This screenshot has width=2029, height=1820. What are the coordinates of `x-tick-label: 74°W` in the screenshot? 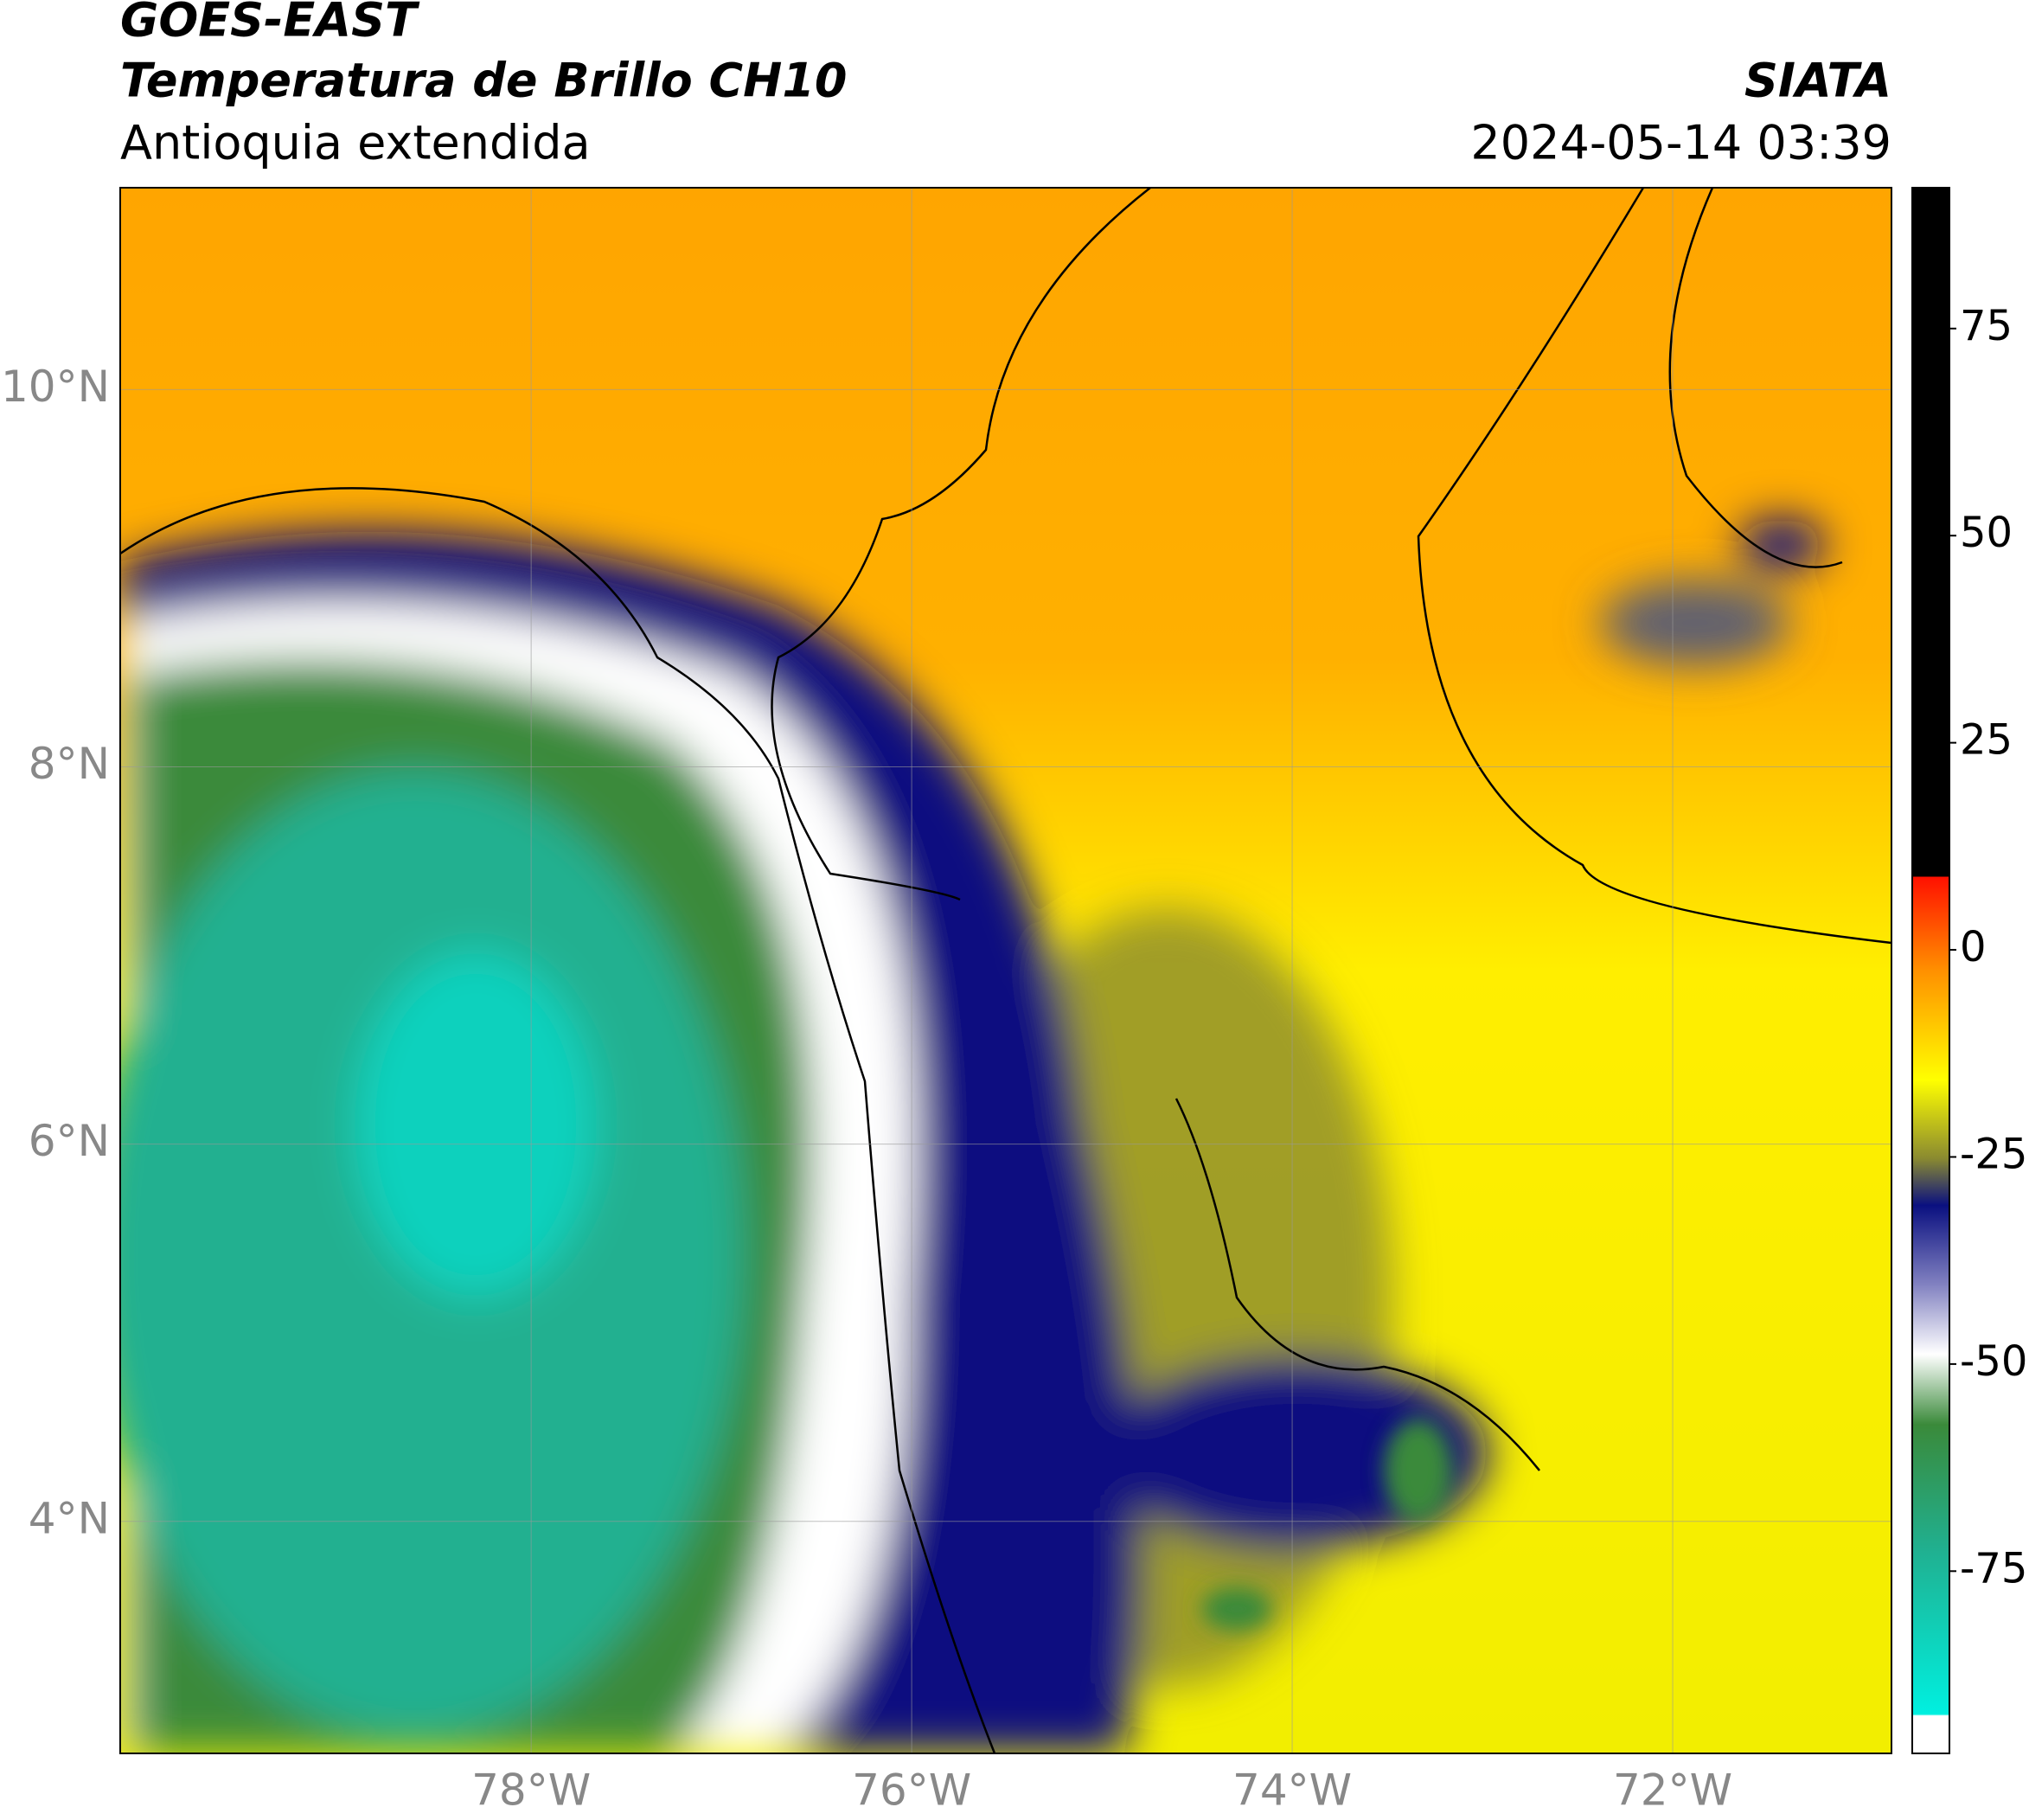 It's located at (1292, 1791).